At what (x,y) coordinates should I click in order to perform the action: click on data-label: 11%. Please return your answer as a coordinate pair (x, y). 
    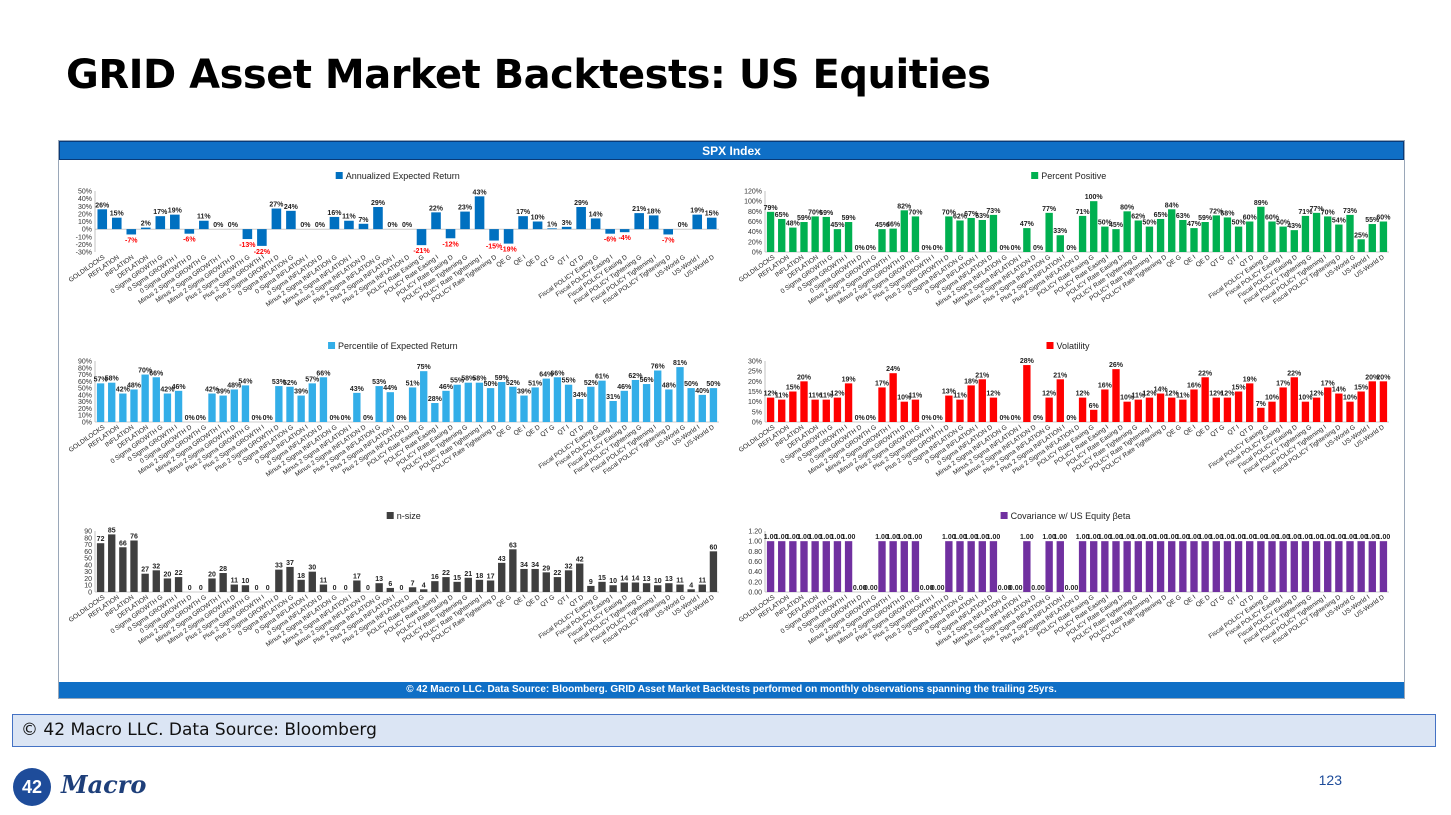
    Looking at the image, I should click on (204, 217).